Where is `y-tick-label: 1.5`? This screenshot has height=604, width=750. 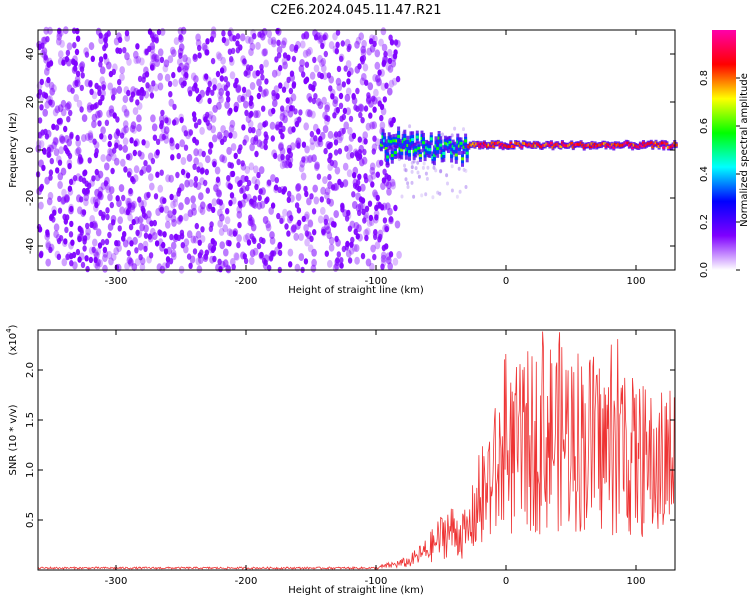
y-tick-label: 1.5 is located at coordinates (30, 420).